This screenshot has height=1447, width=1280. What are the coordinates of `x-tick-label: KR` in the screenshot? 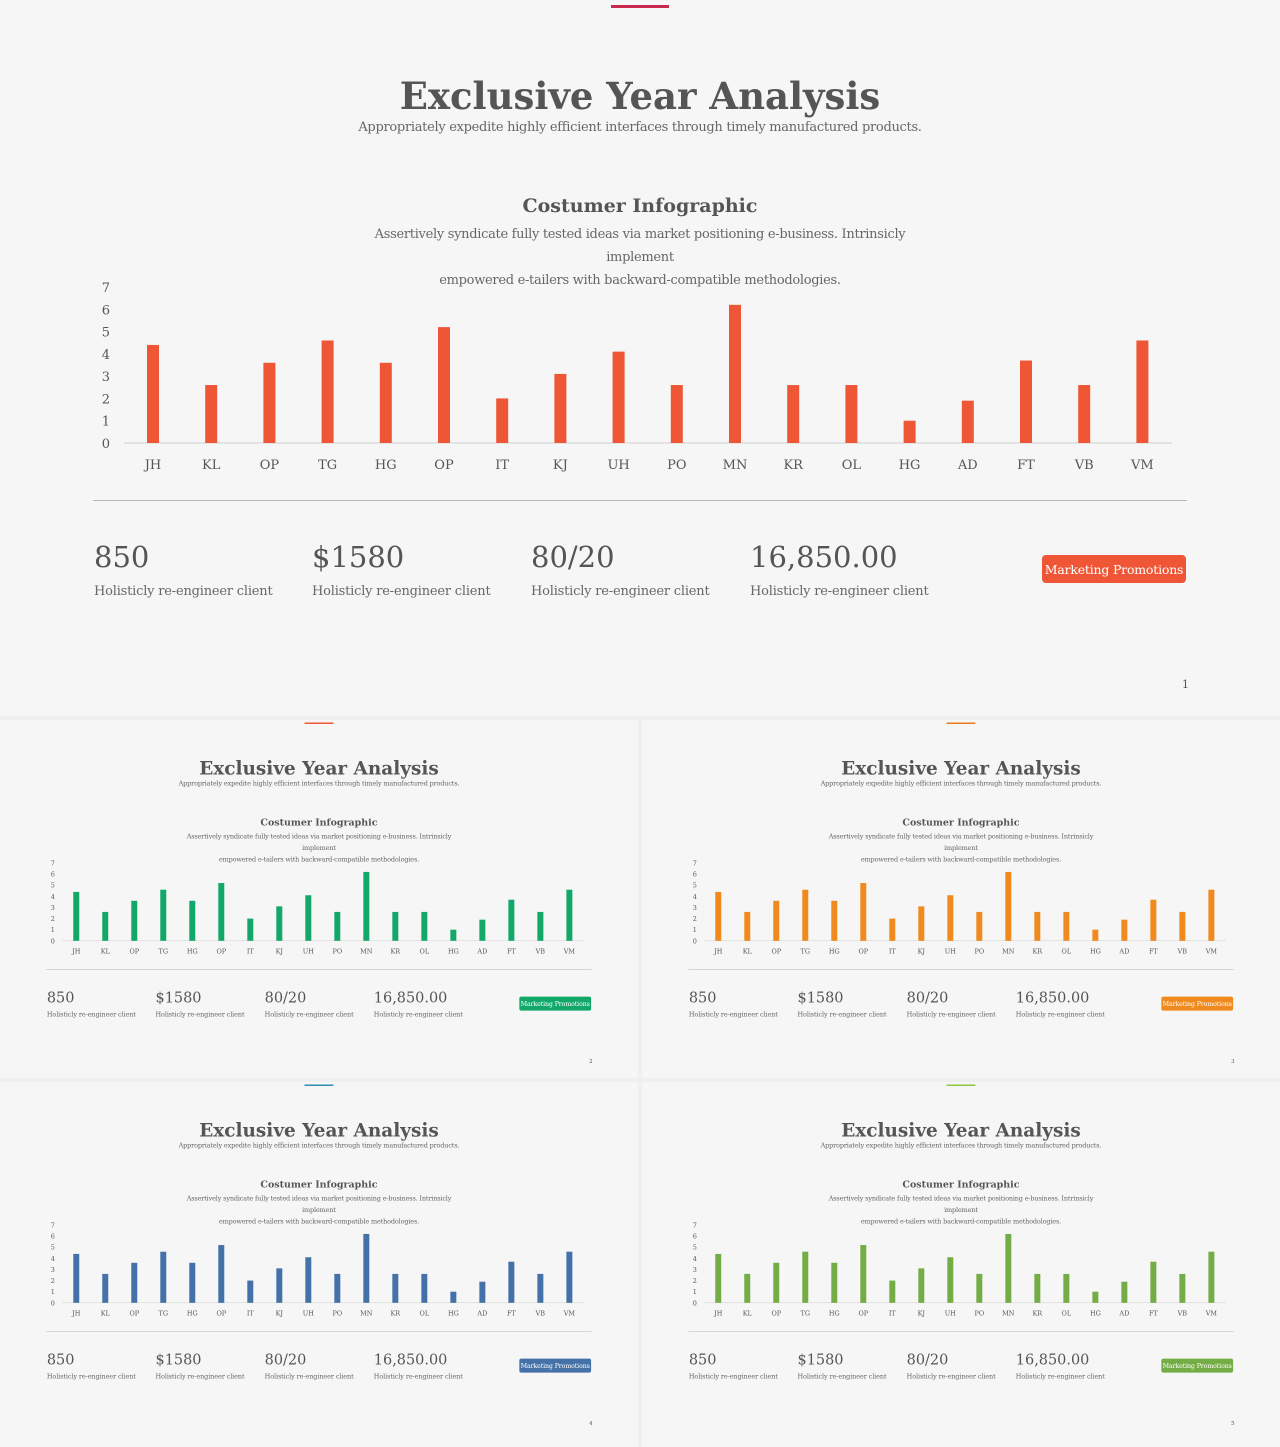 It's located at (1037, 952).